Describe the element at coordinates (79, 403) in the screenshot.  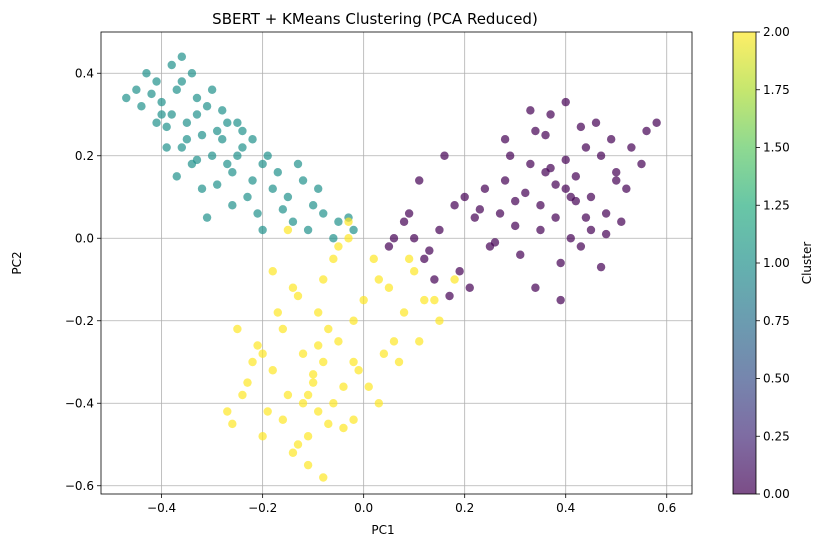
I see `y-tick-label: −0.4` at that location.